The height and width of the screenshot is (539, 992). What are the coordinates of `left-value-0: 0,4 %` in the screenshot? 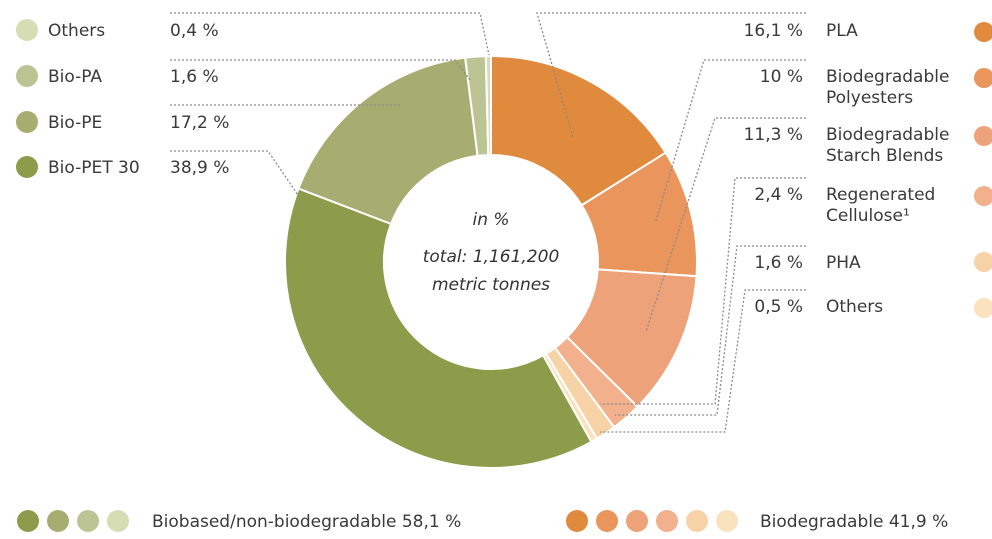 It's located at (194, 31).